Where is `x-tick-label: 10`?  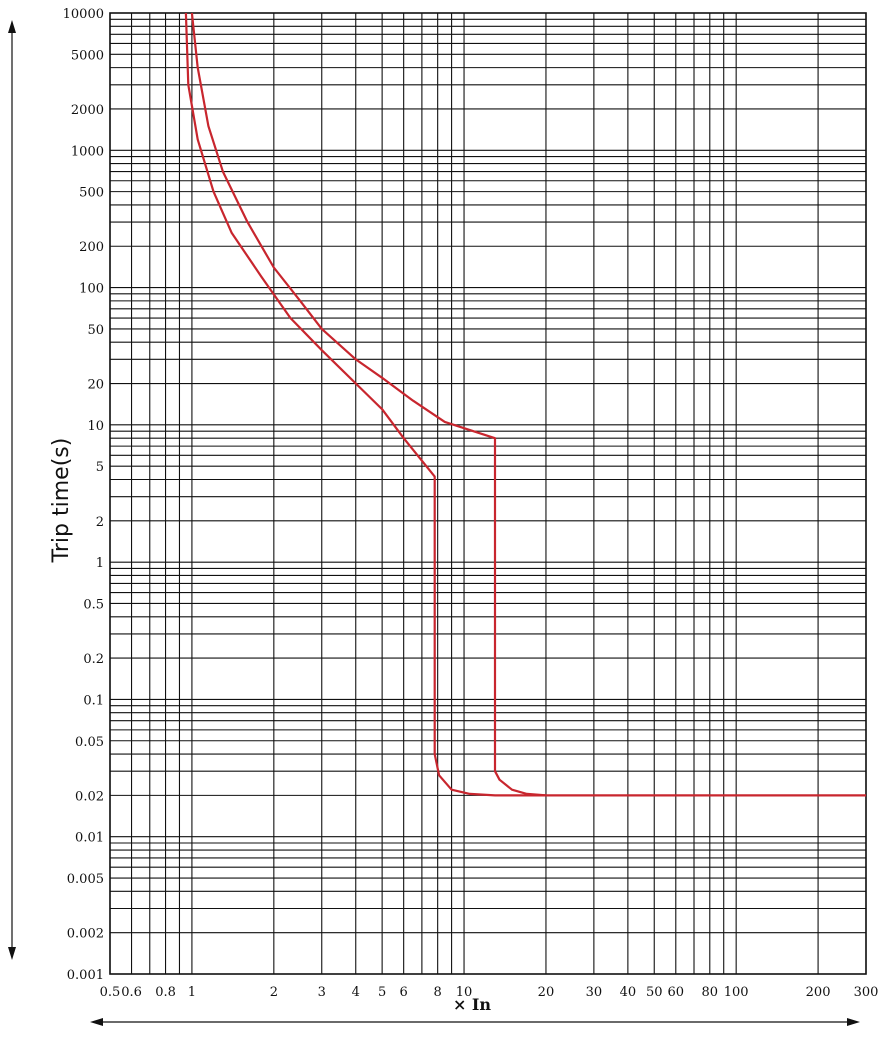 x-tick-label: 10 is located at coordinates (464, 992).